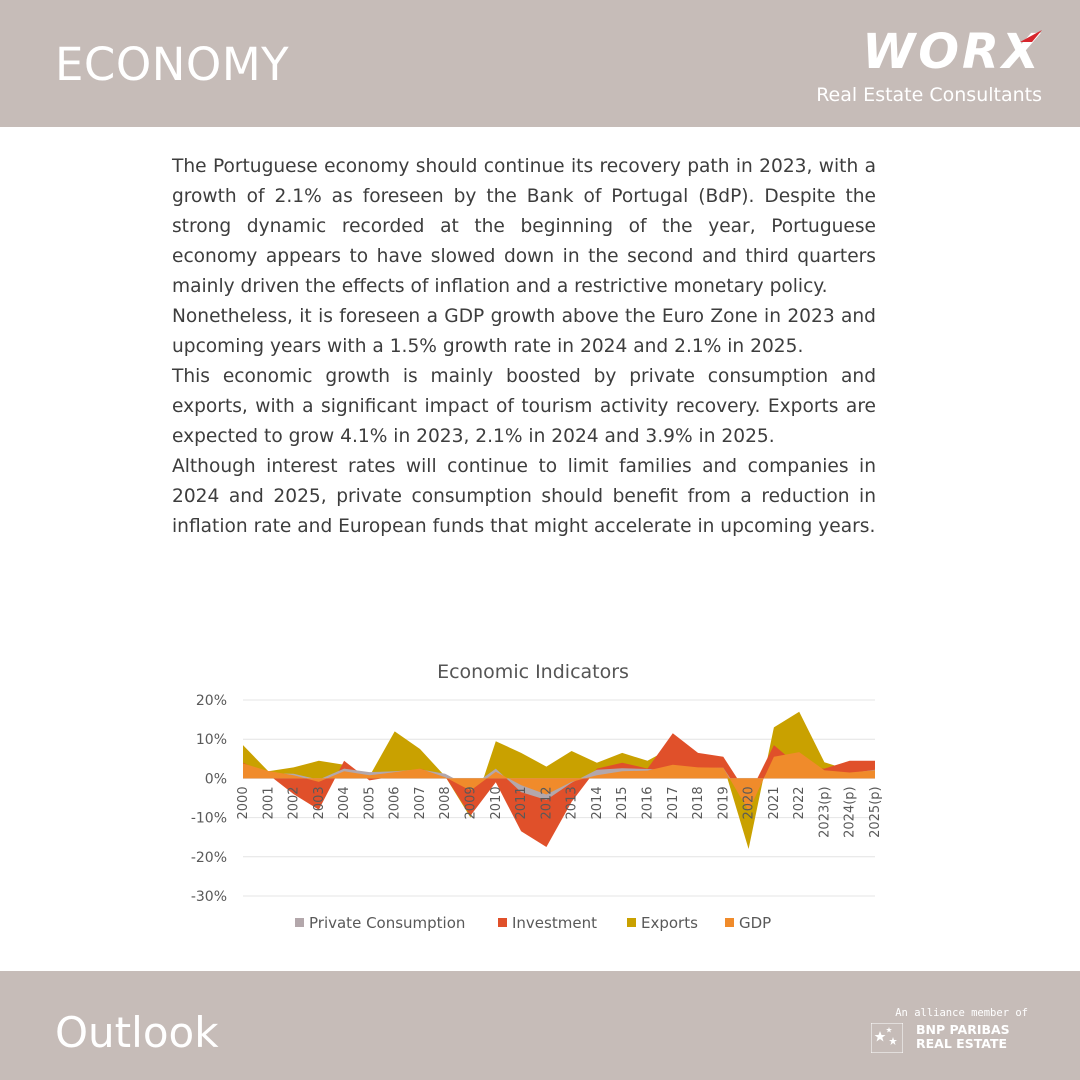  Describe the element at coordinates (597, 802) in the screenshot. I see `x-tick-label-14: 2014` at that location.